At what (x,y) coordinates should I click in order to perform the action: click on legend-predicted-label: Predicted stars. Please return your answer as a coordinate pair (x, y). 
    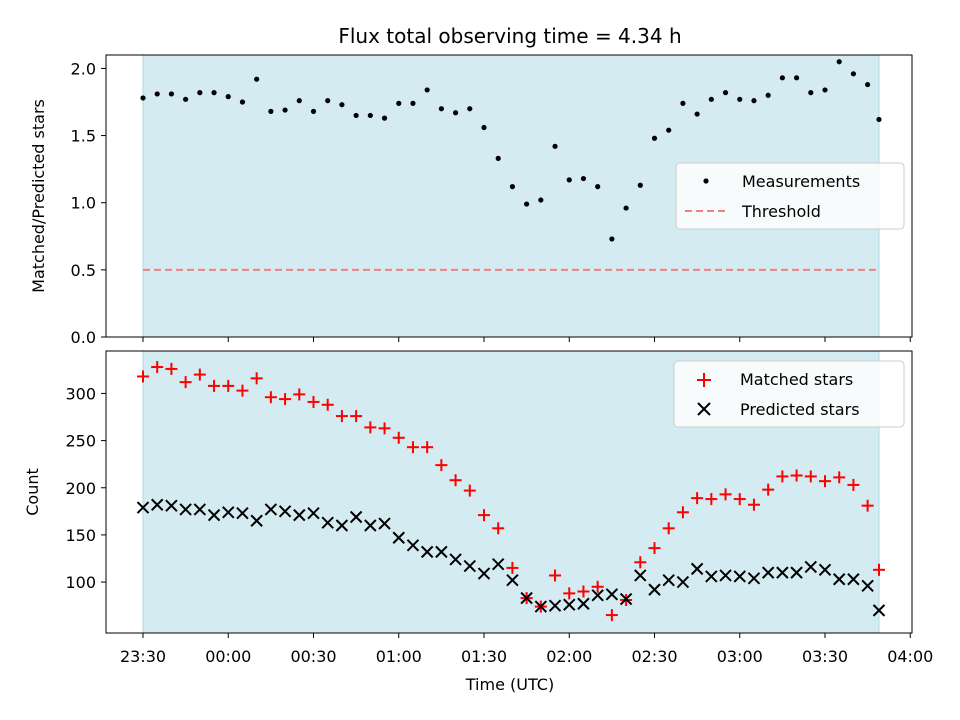
    Looking at the image, I should click on (800, 409).